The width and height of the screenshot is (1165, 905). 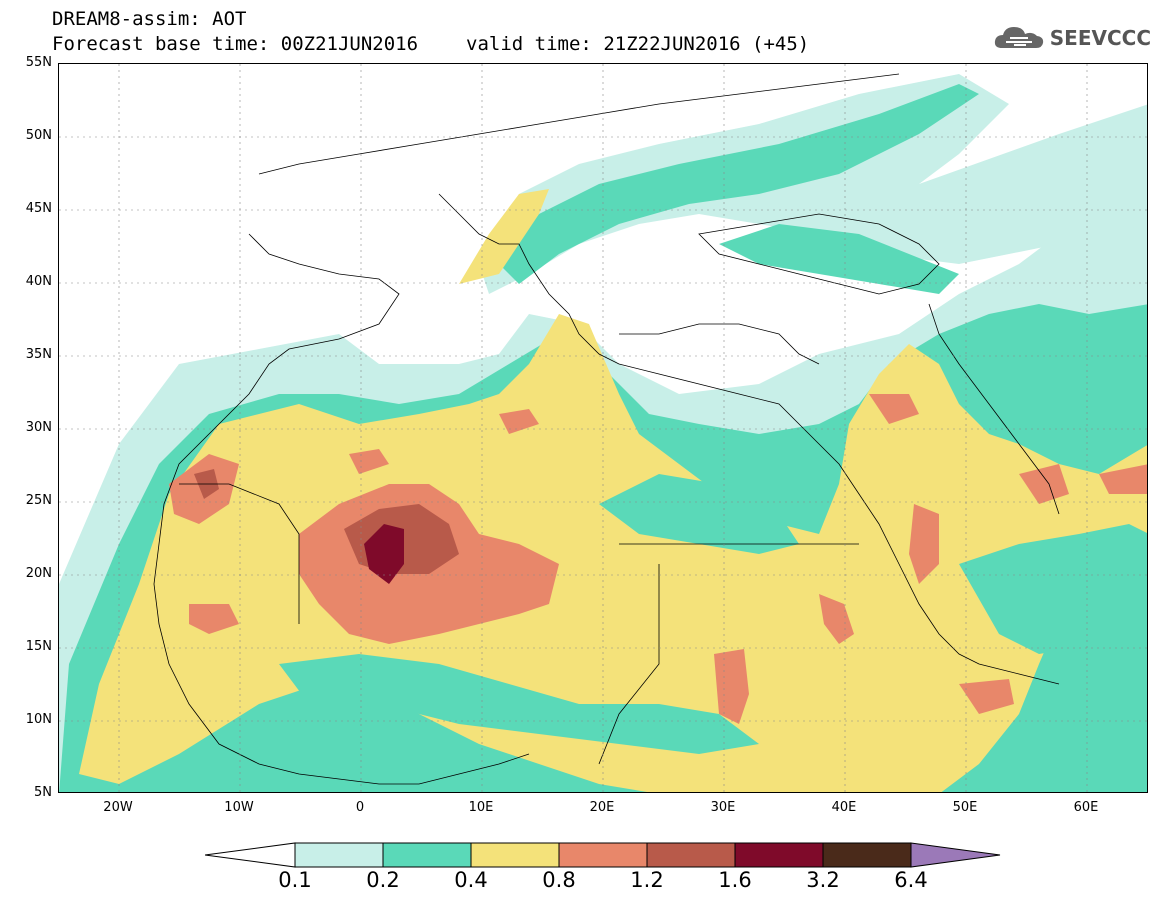 I want to click on lon-label: 10E, so click(x=481, y=807).